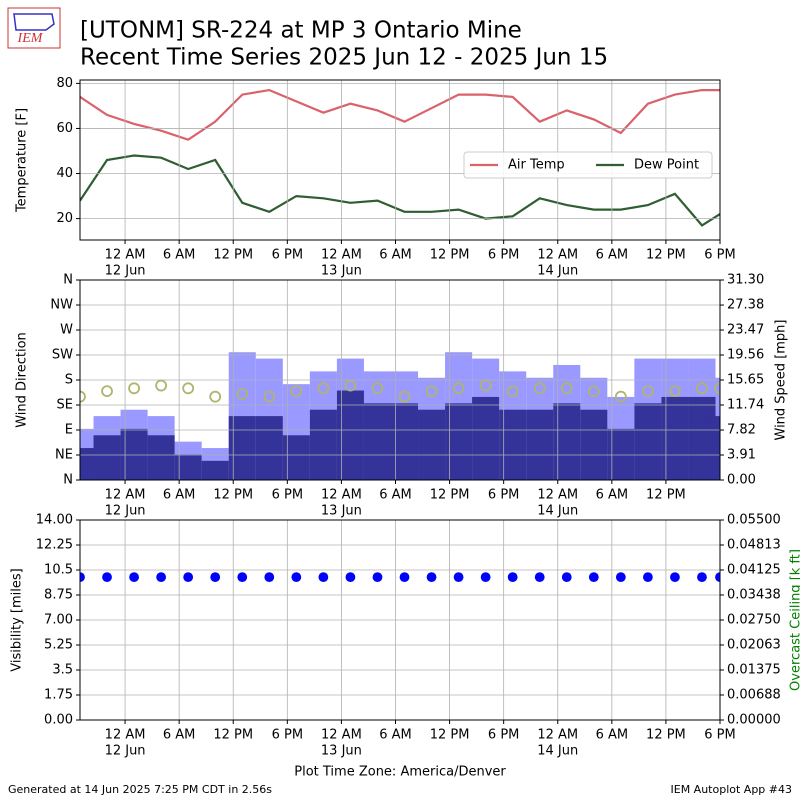  What do you see at coordinates (64, 83) in the screenshot?
I see `y-tick-label: 80` at bounding box center [64, 83].